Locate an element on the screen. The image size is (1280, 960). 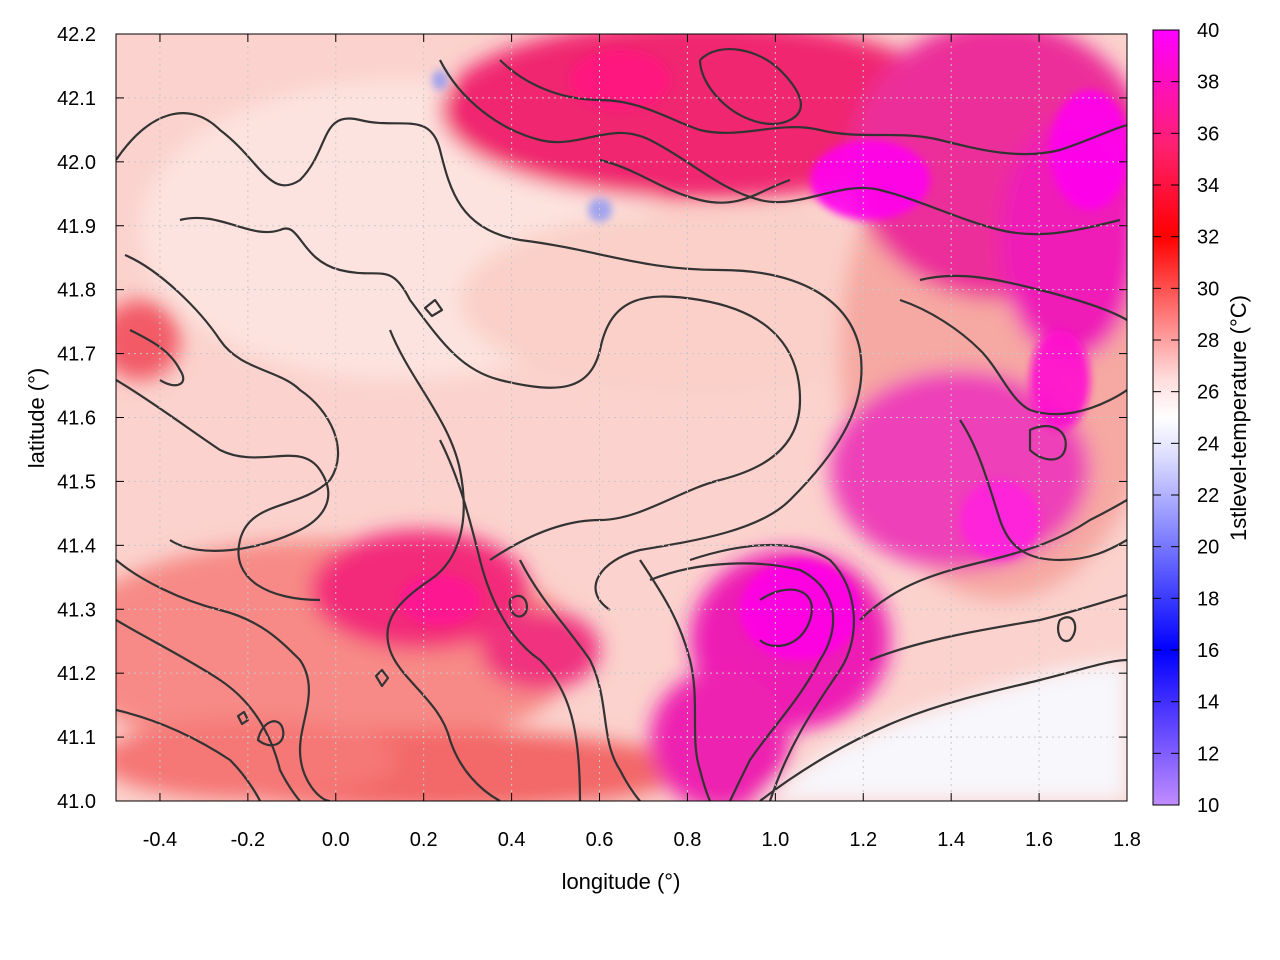
x-tick-label: -0.2 is located at coordinates (248, 840).